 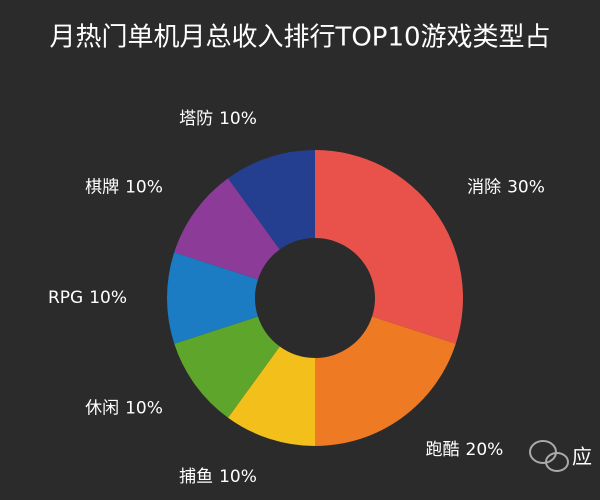 I want to click on slice-label: 休闲 10%, so click(x=124, y=409).